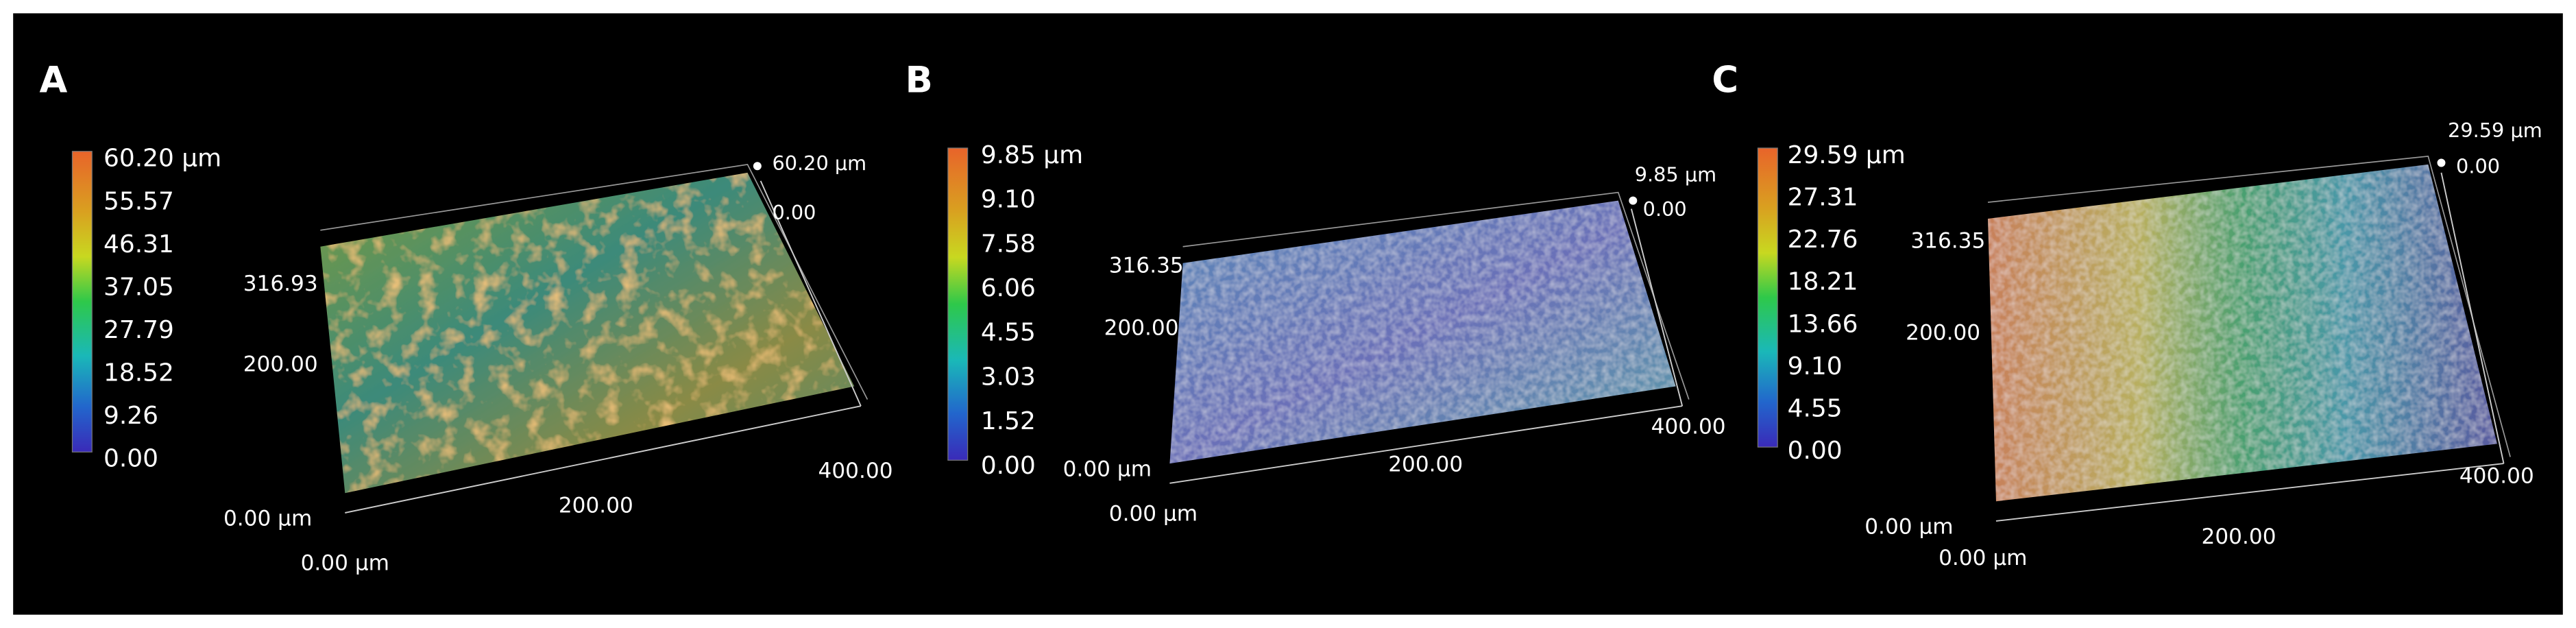  Describe the element at coordinates (131, 416) in the screenshot. I see `colorbar-label: 9.26` at that location.